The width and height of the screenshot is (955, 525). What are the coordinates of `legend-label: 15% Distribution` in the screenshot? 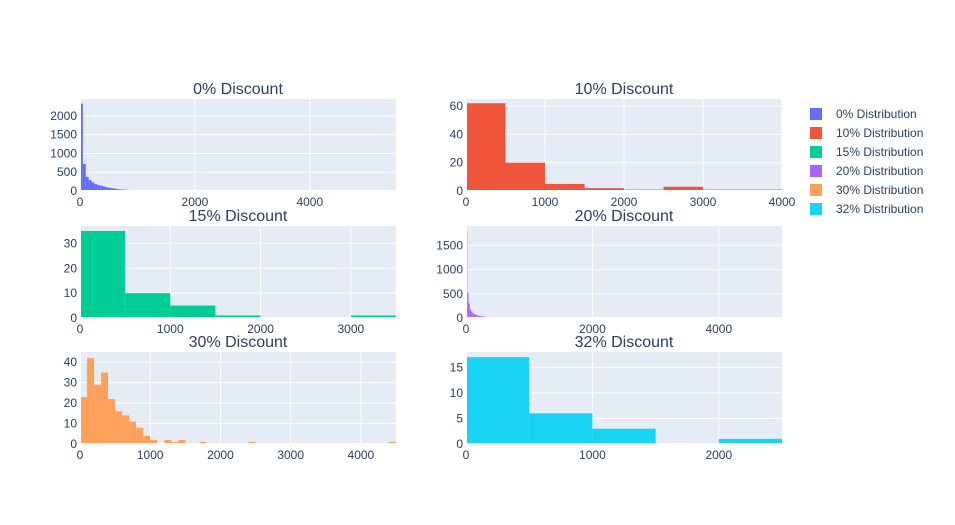 It's located at (879, 152).